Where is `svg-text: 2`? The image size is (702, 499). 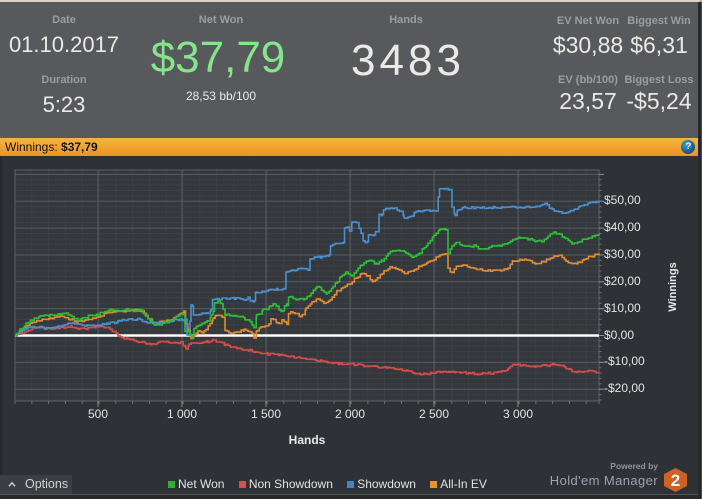
svg-text: 2 is located at coordinates (675, 480).